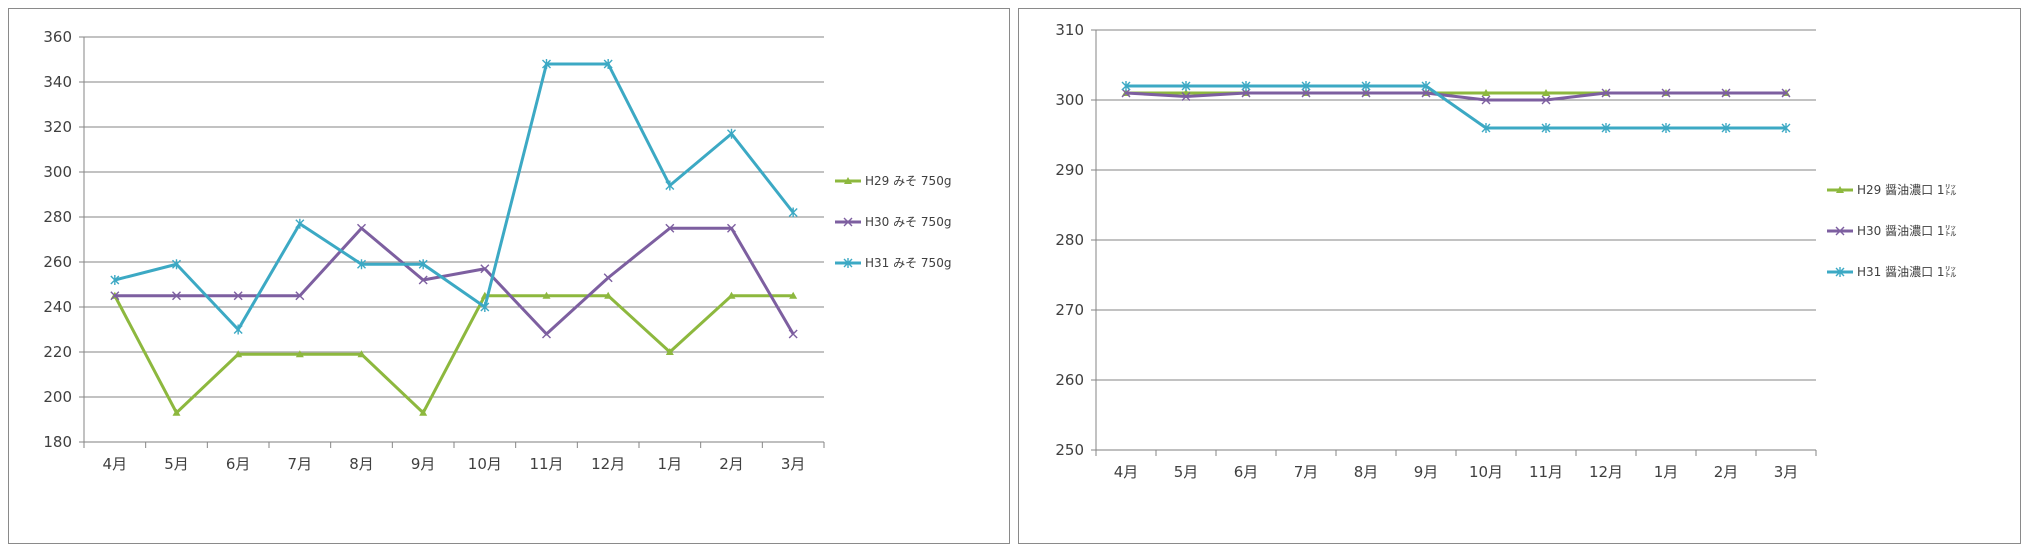 The width and height of the screenshot is (2027, 549). I want to click on miso-x-tick-label: 10月, so click(485, 464).